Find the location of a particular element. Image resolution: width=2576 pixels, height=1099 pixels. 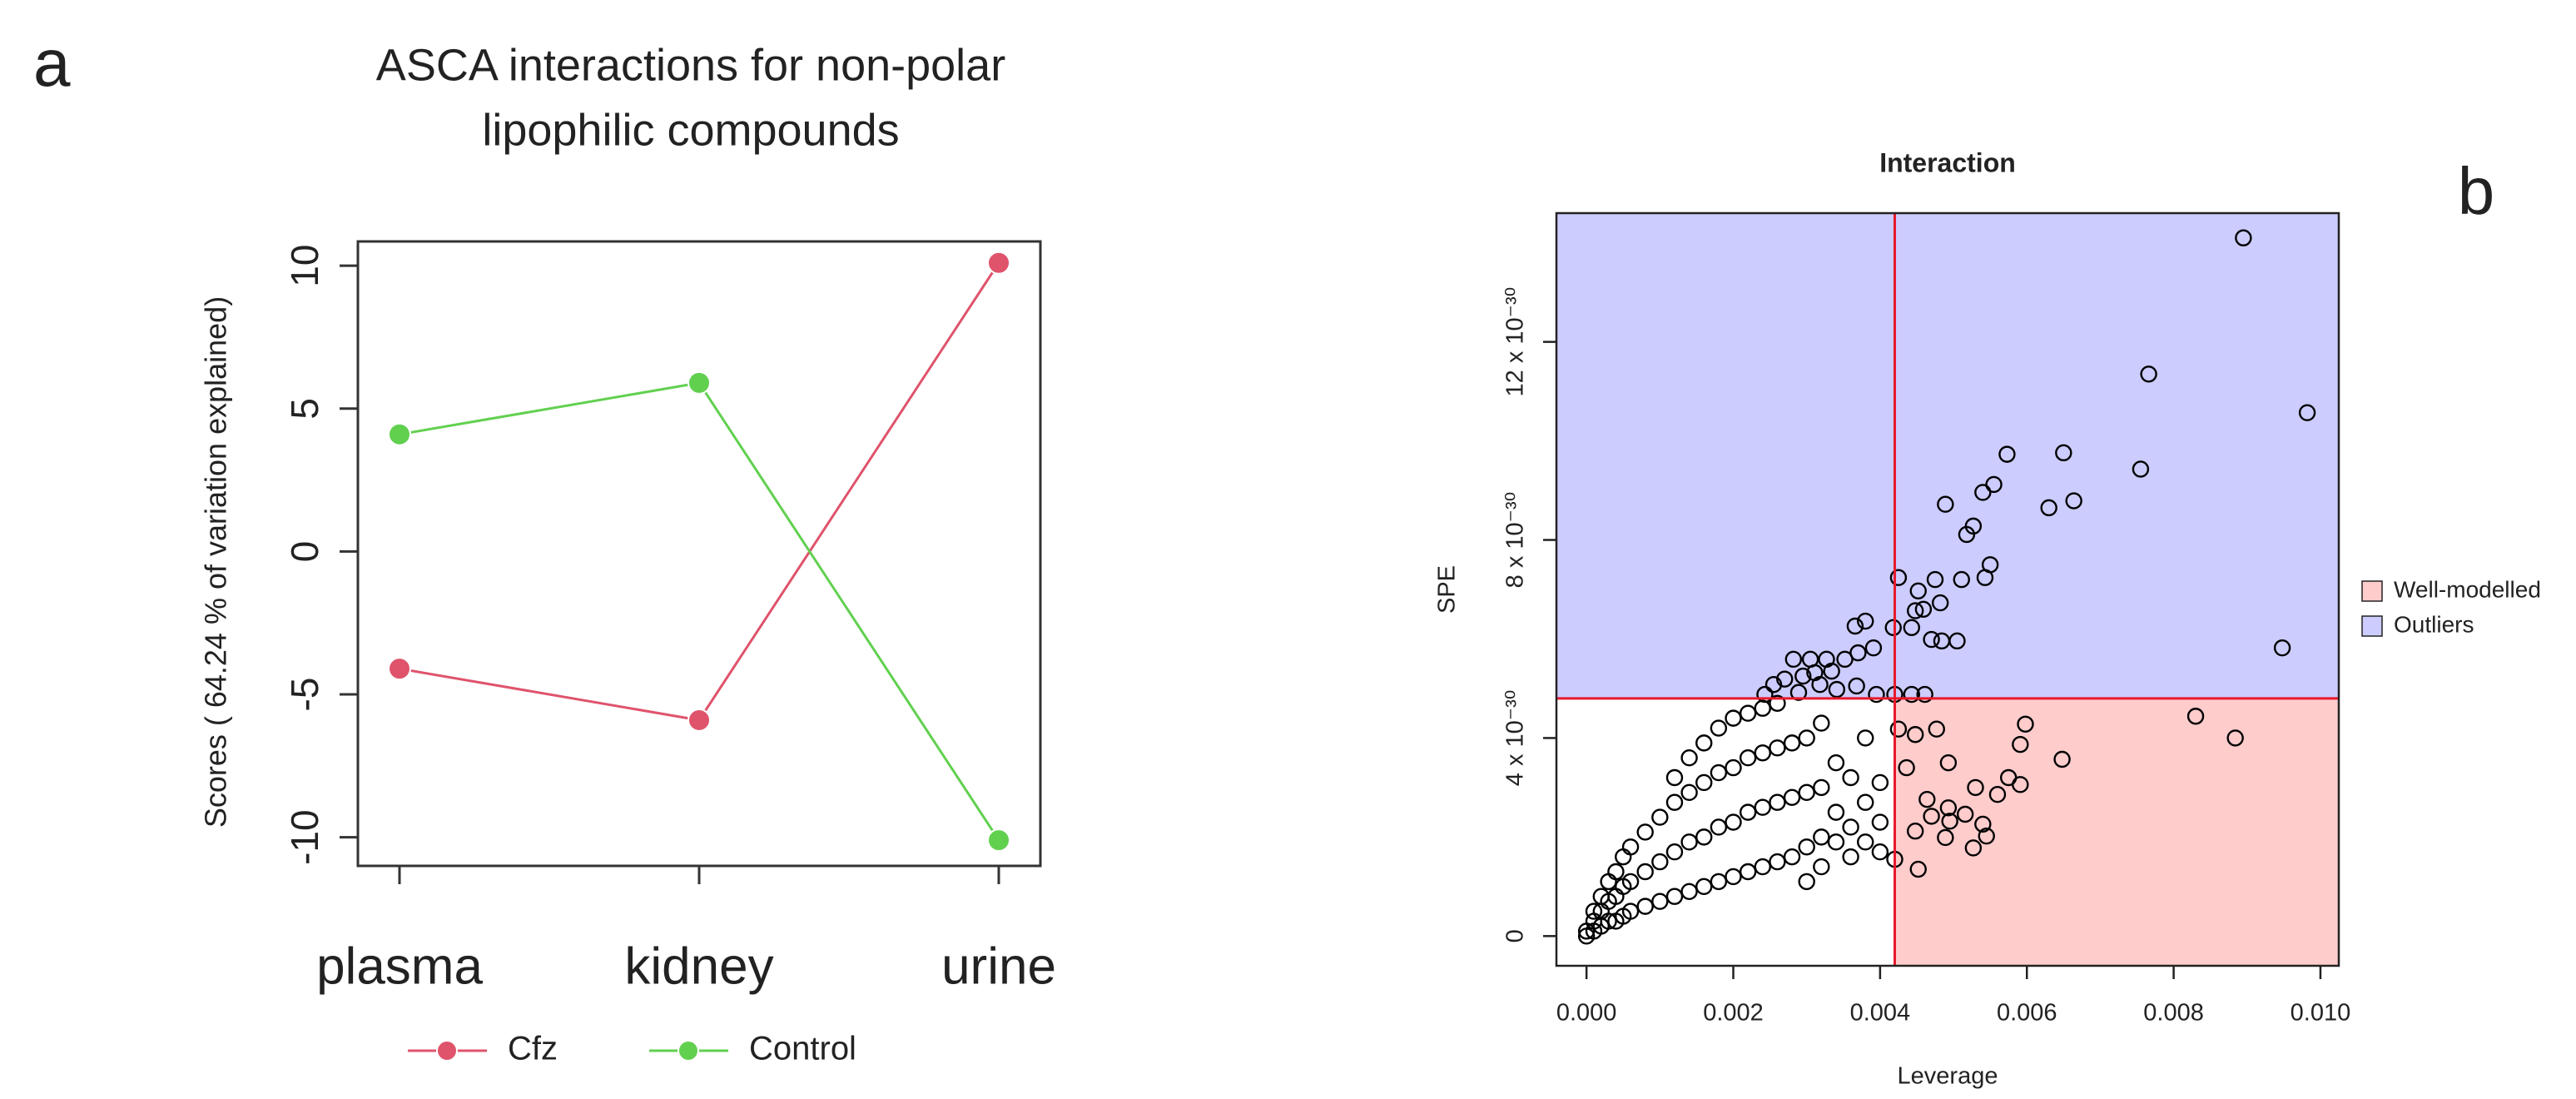

x-axis-label: Leverage is located at coordinates (1948, 1076).